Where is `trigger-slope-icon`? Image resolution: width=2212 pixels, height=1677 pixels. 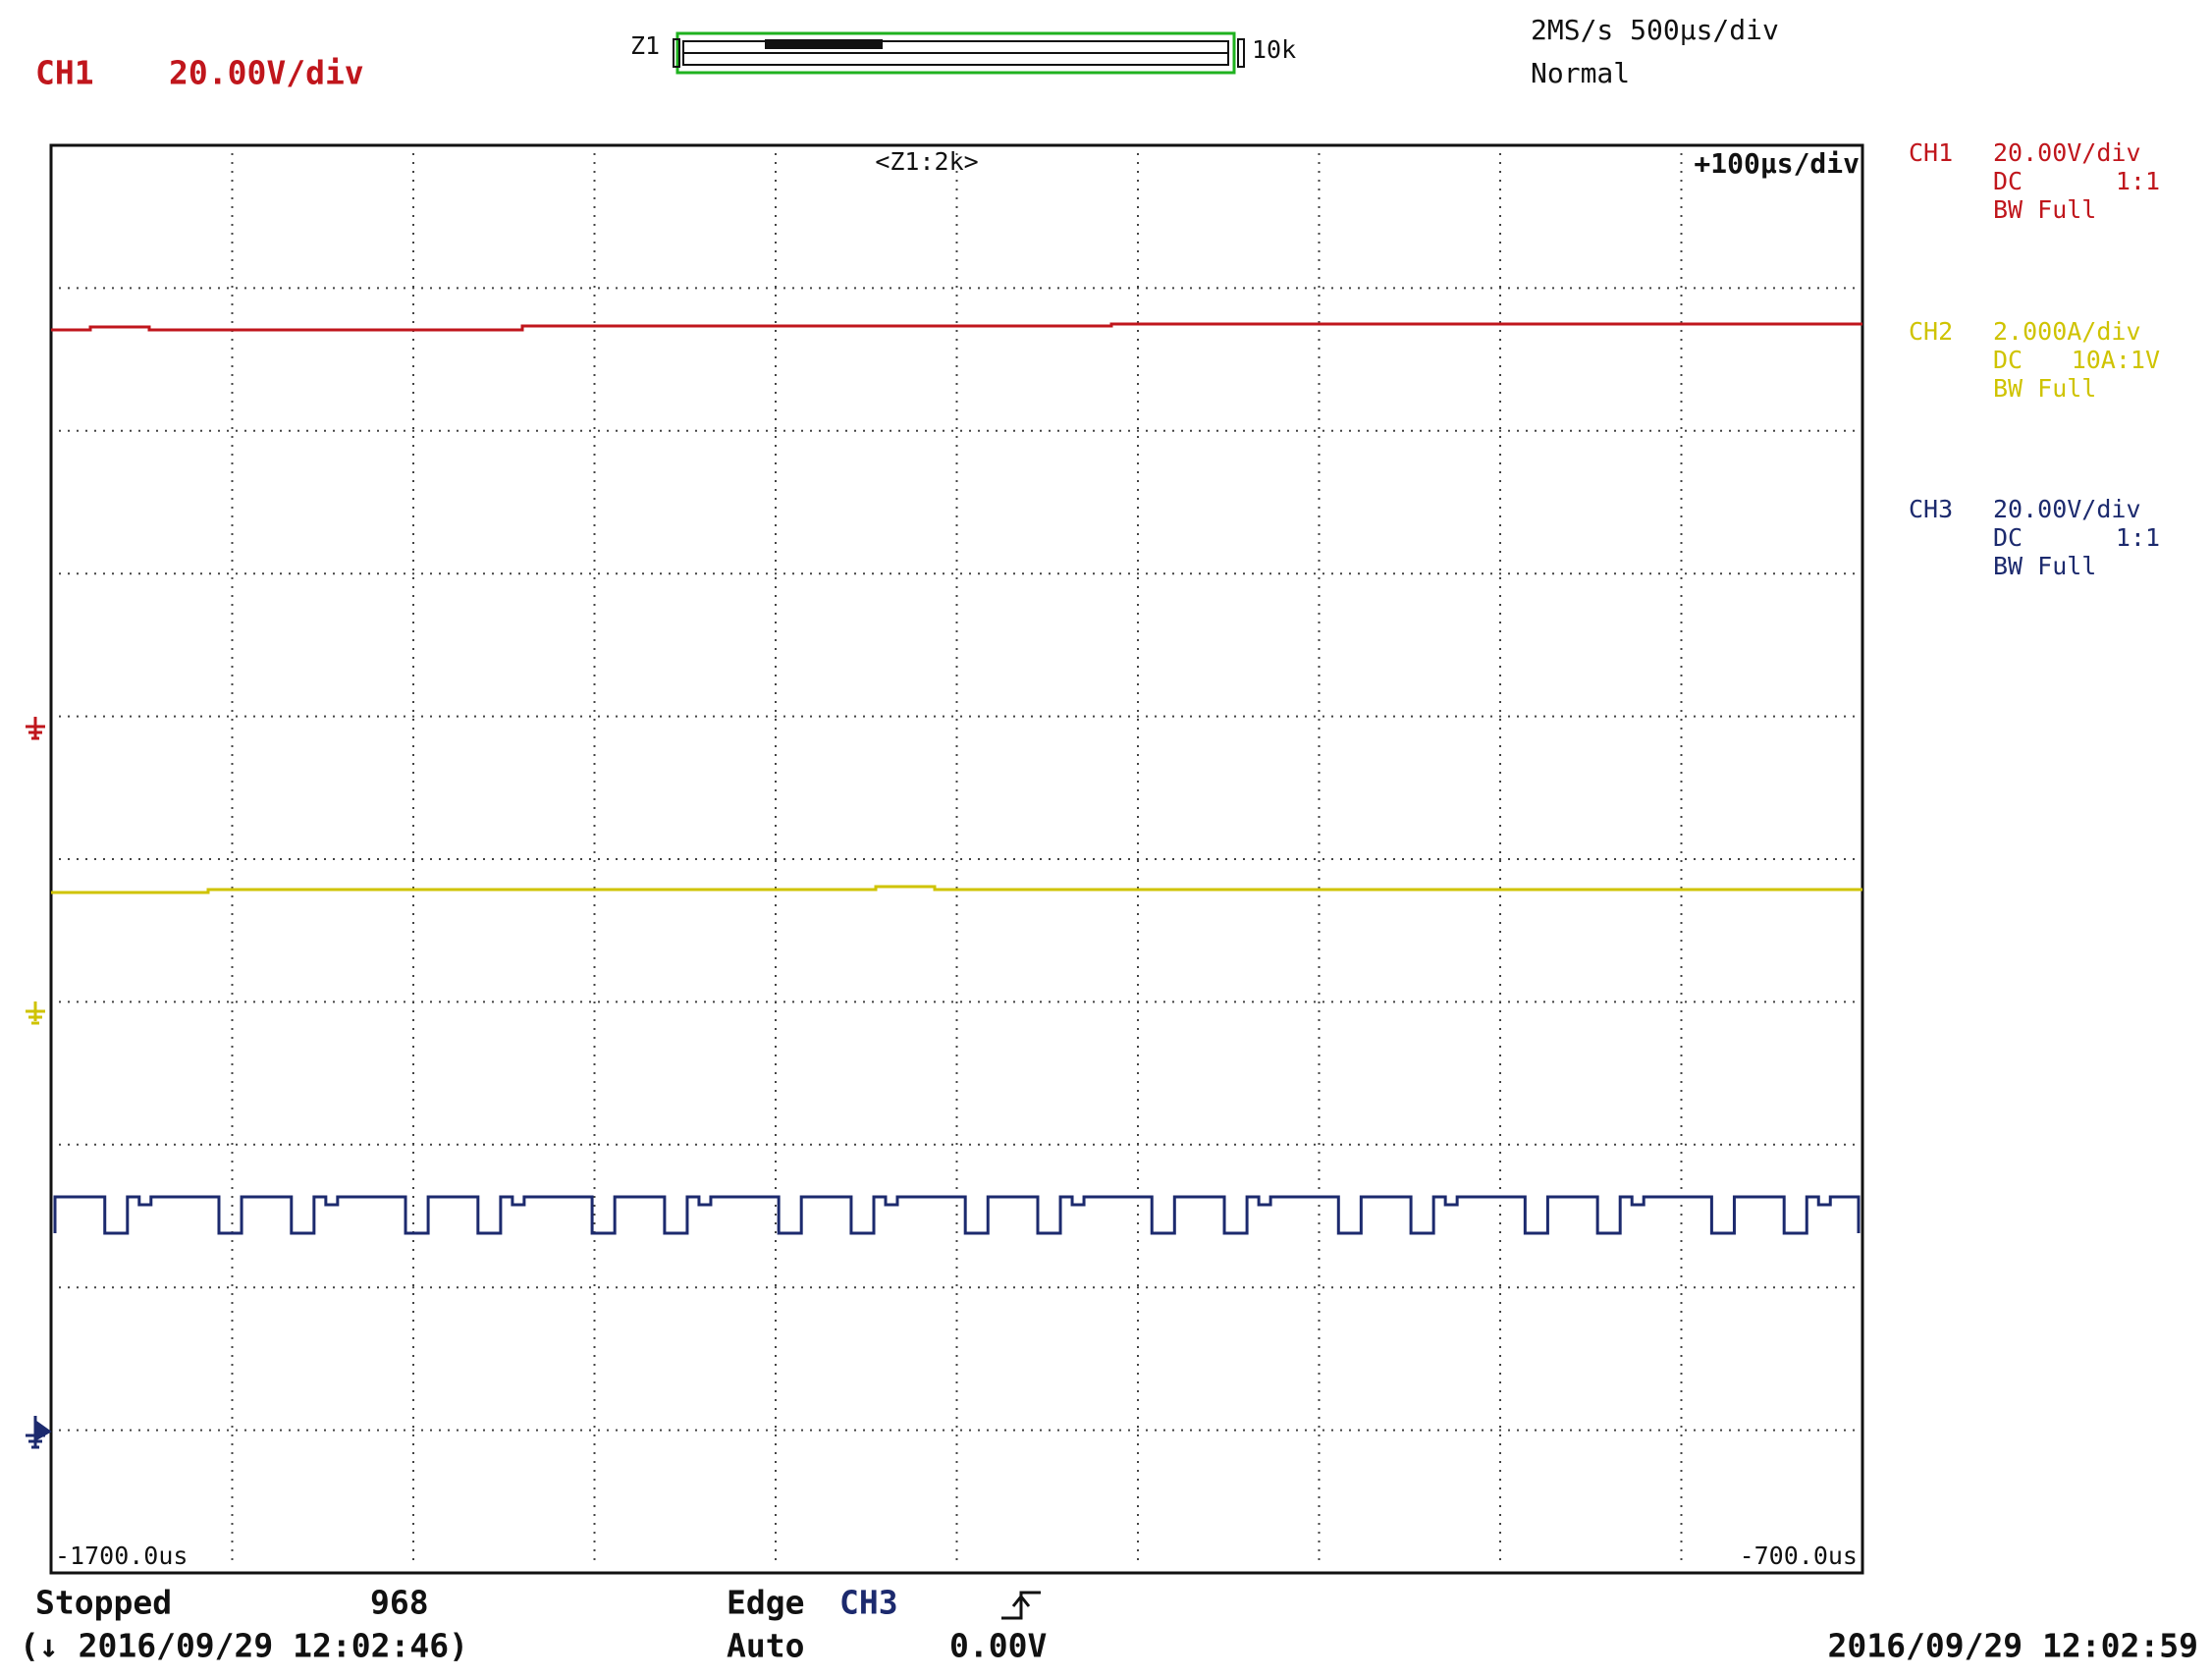
trigger-slope-icon is located at coordinates (1021, 1606).